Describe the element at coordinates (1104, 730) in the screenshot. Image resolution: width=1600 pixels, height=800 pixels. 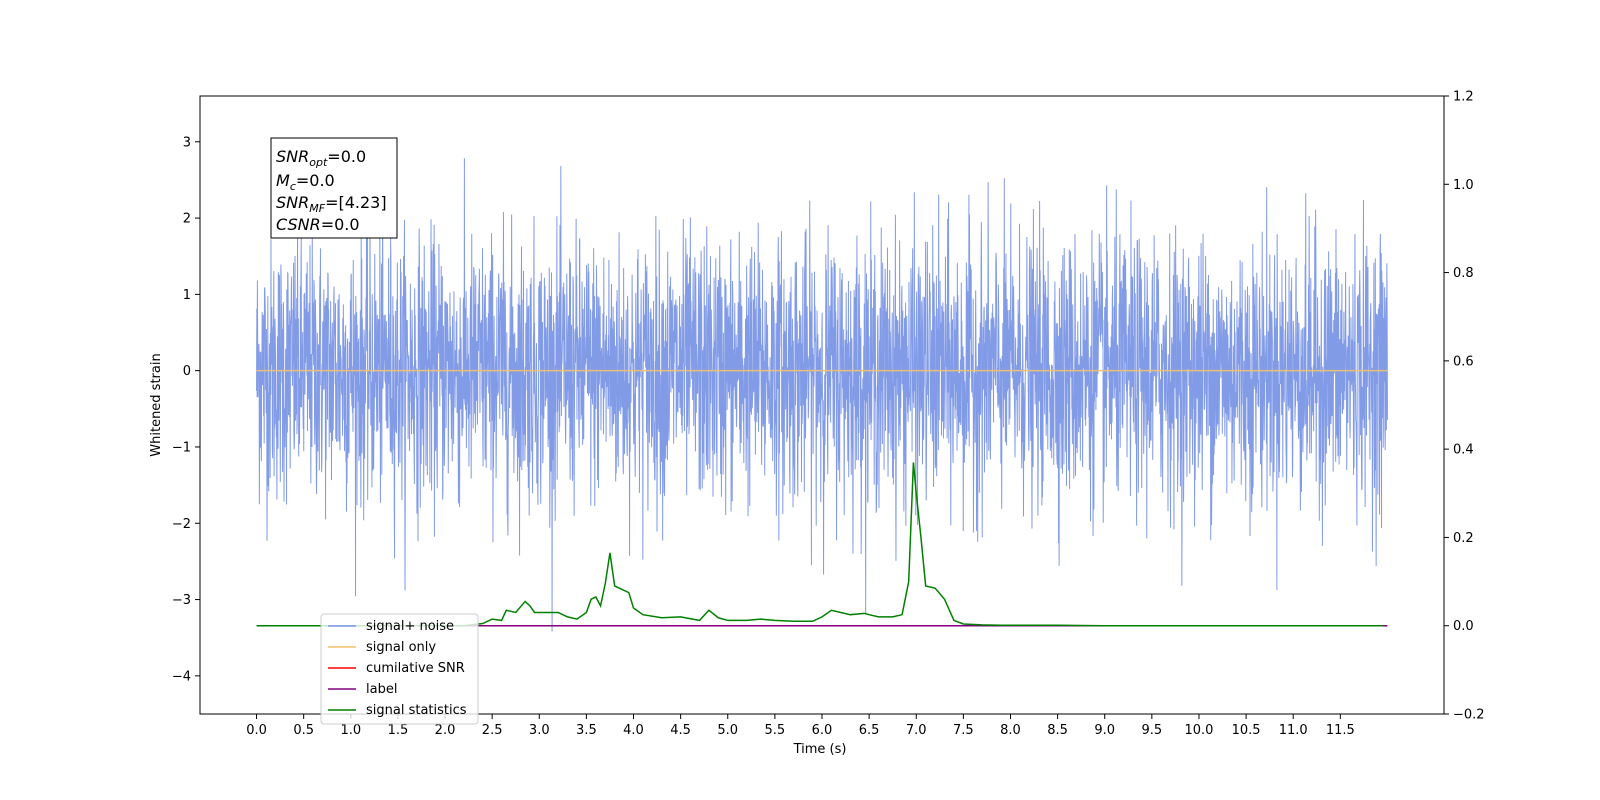
I see `x-tick-label: 9.0` at that location.